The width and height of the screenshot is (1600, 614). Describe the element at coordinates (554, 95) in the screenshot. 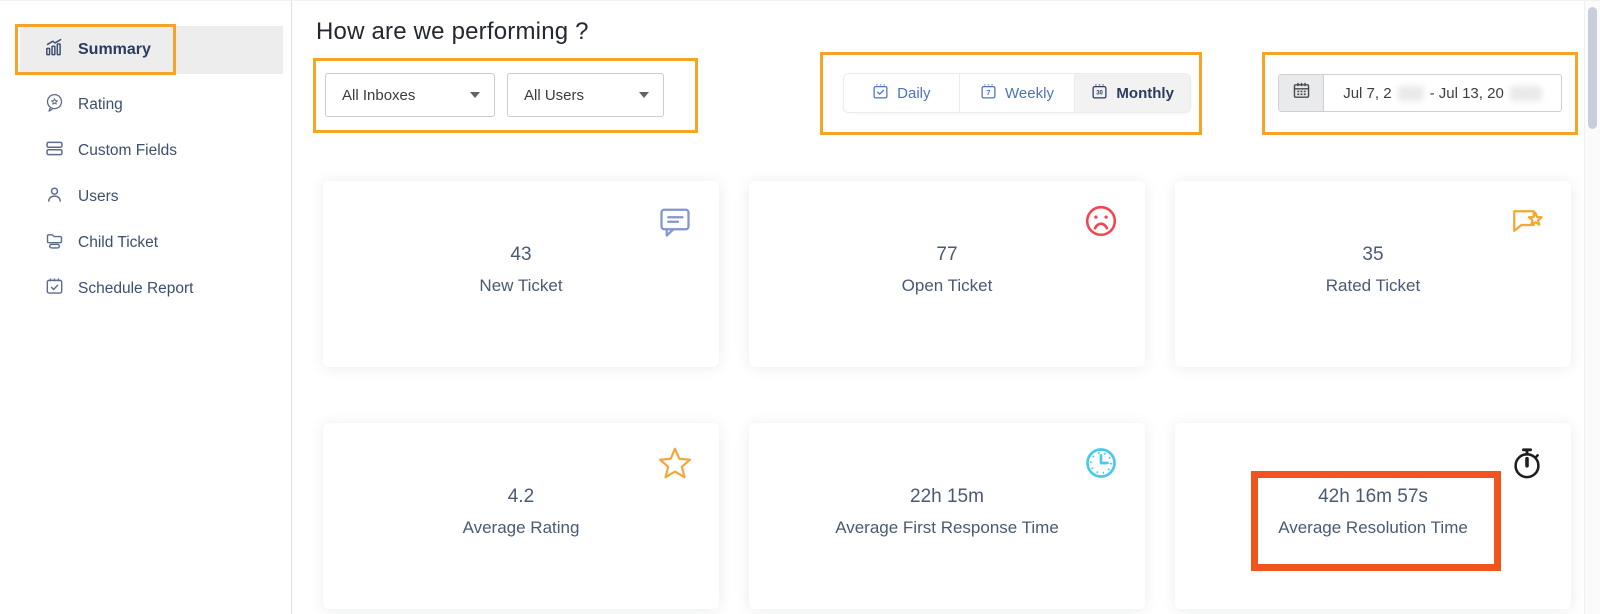

I see `user-filter-value: All Users` at that location.